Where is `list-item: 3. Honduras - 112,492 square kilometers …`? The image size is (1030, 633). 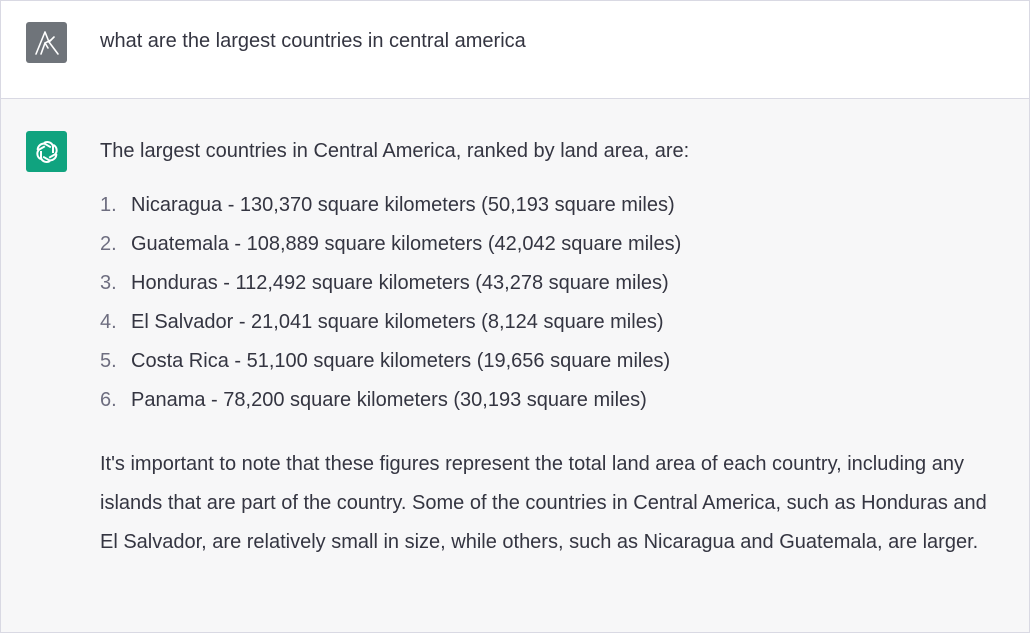 list-item: 3. Honduras - 112,492 square kilometers … is located at coordinates (554, 288).